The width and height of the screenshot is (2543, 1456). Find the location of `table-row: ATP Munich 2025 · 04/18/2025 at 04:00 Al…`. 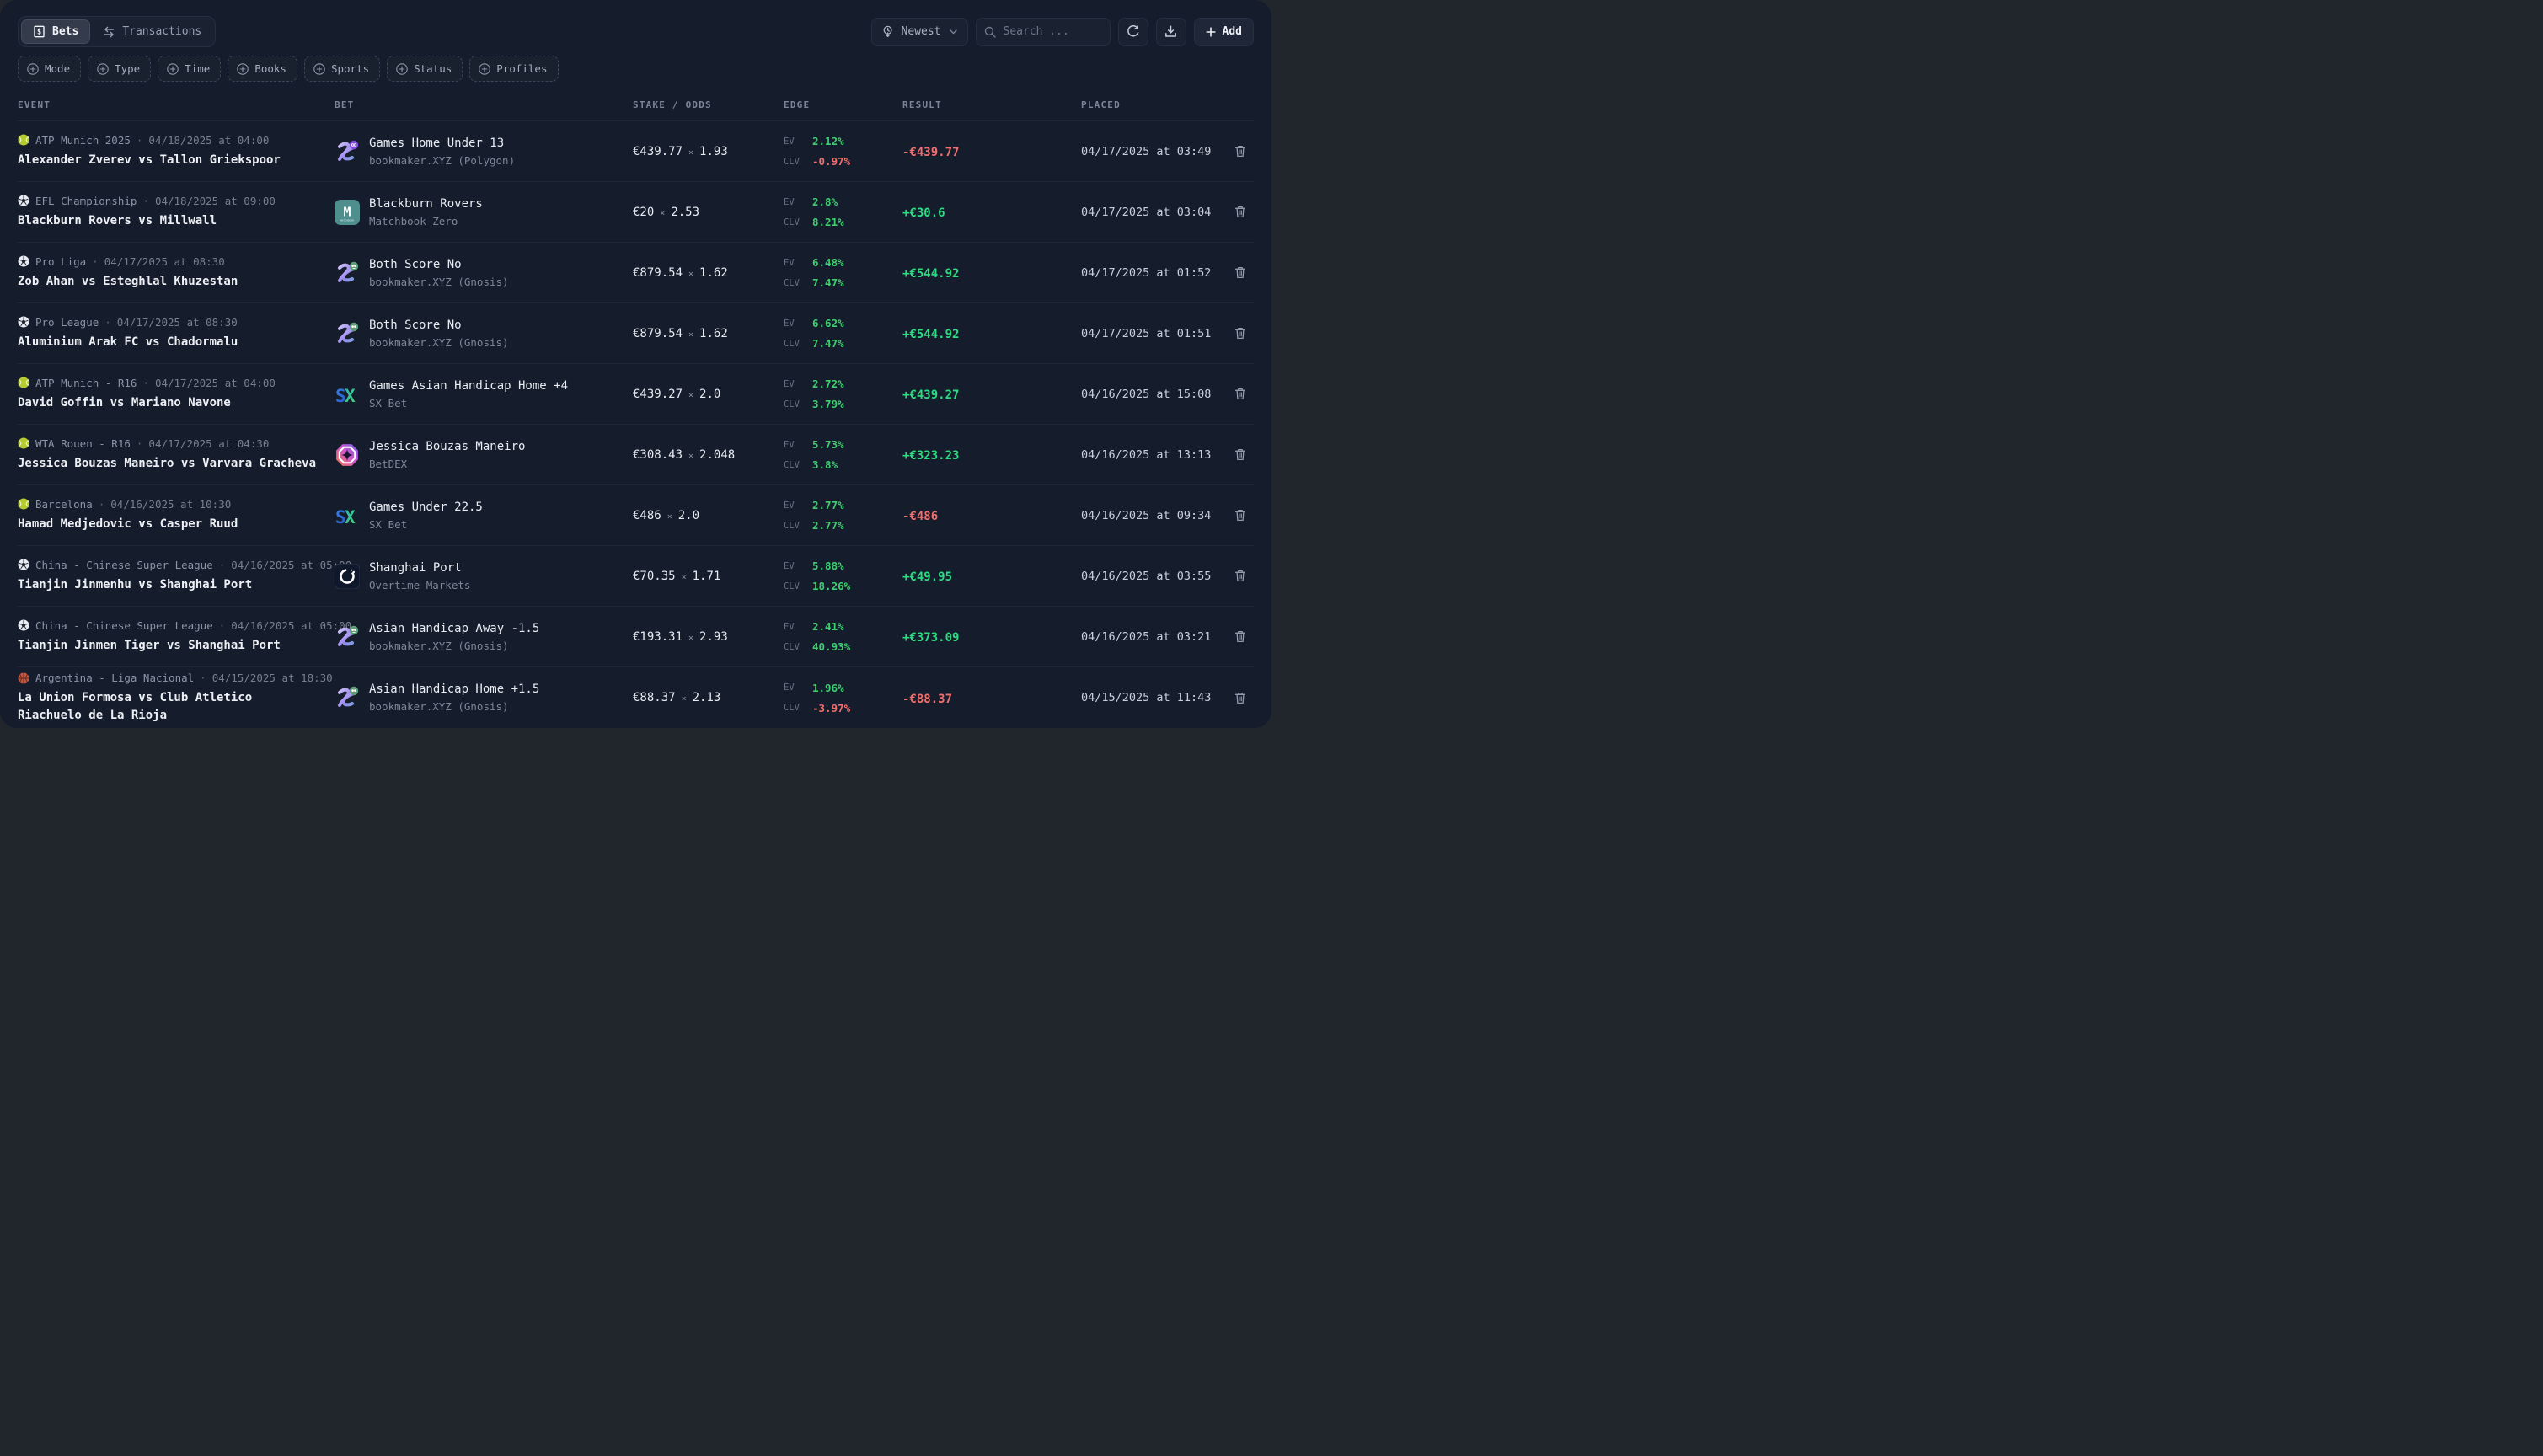

table-row: ATP Munich 2025 · 04/18/2025 at 04:00 Al… is located at coordinates (636, 151).